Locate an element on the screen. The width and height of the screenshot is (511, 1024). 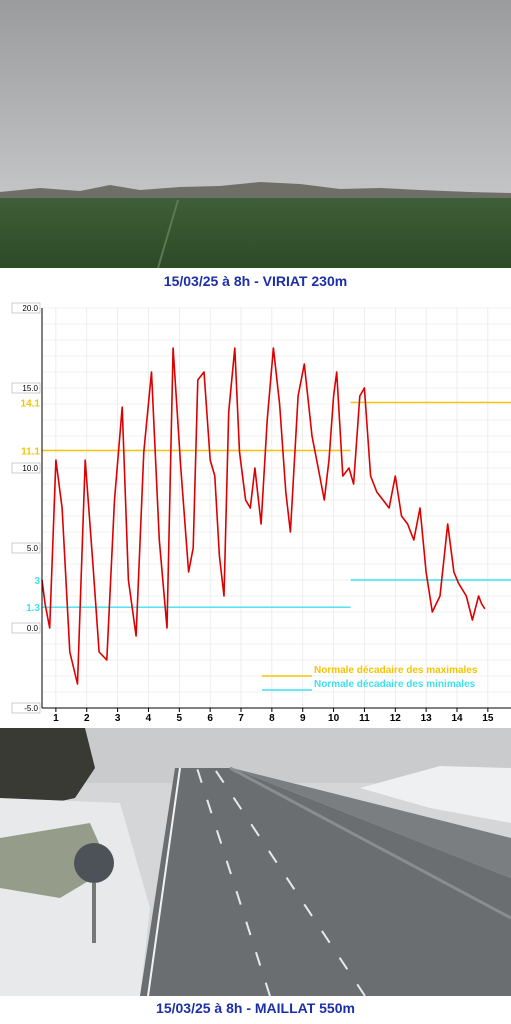
x-tick-label: 13 is located at coordinates (427, 718).